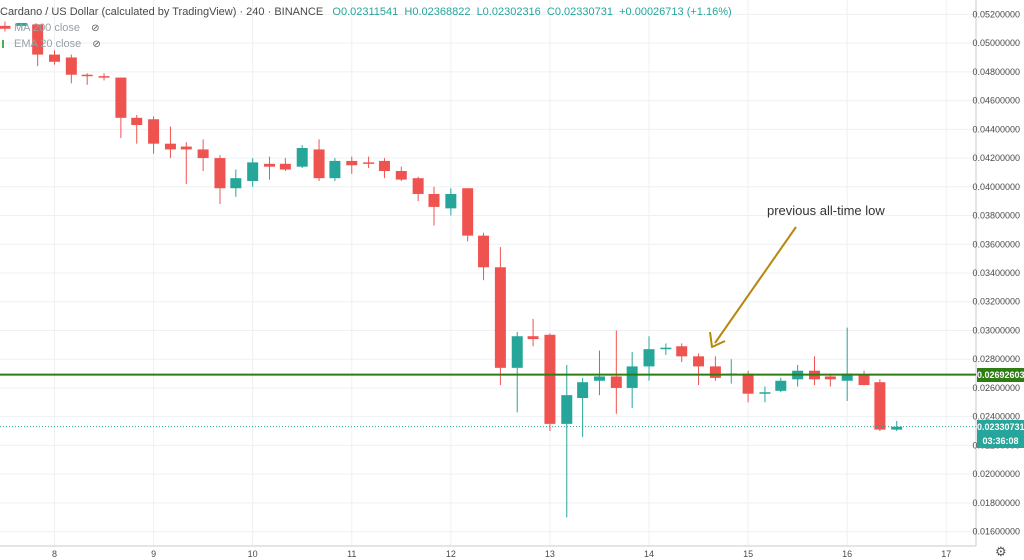 The height and width of the screenshot is (560, 1024). Describe the element at coordinates (996, 158) in the screenshot. I see `y-tick-label: 0.04200000` at that location.